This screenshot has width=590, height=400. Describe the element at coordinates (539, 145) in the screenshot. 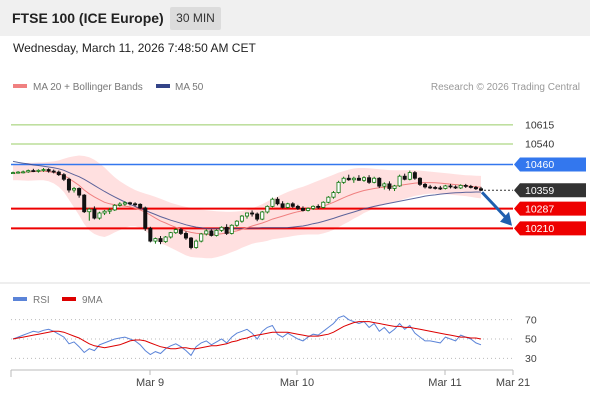

I see `level-label-10540: 10540` at that location.